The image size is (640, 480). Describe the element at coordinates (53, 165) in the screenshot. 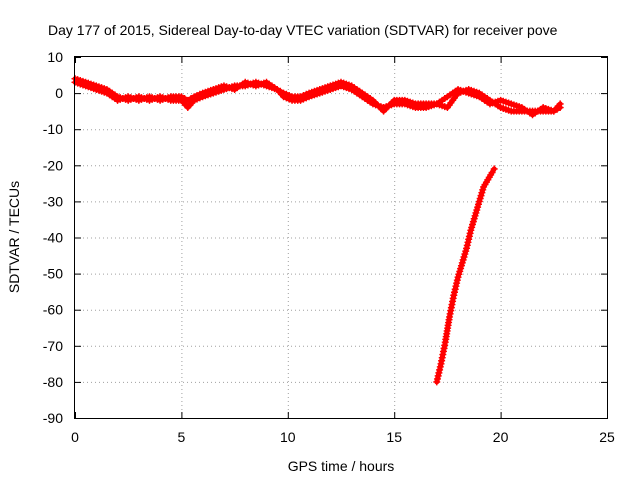

I see `y-tick-label: -20` at that location.